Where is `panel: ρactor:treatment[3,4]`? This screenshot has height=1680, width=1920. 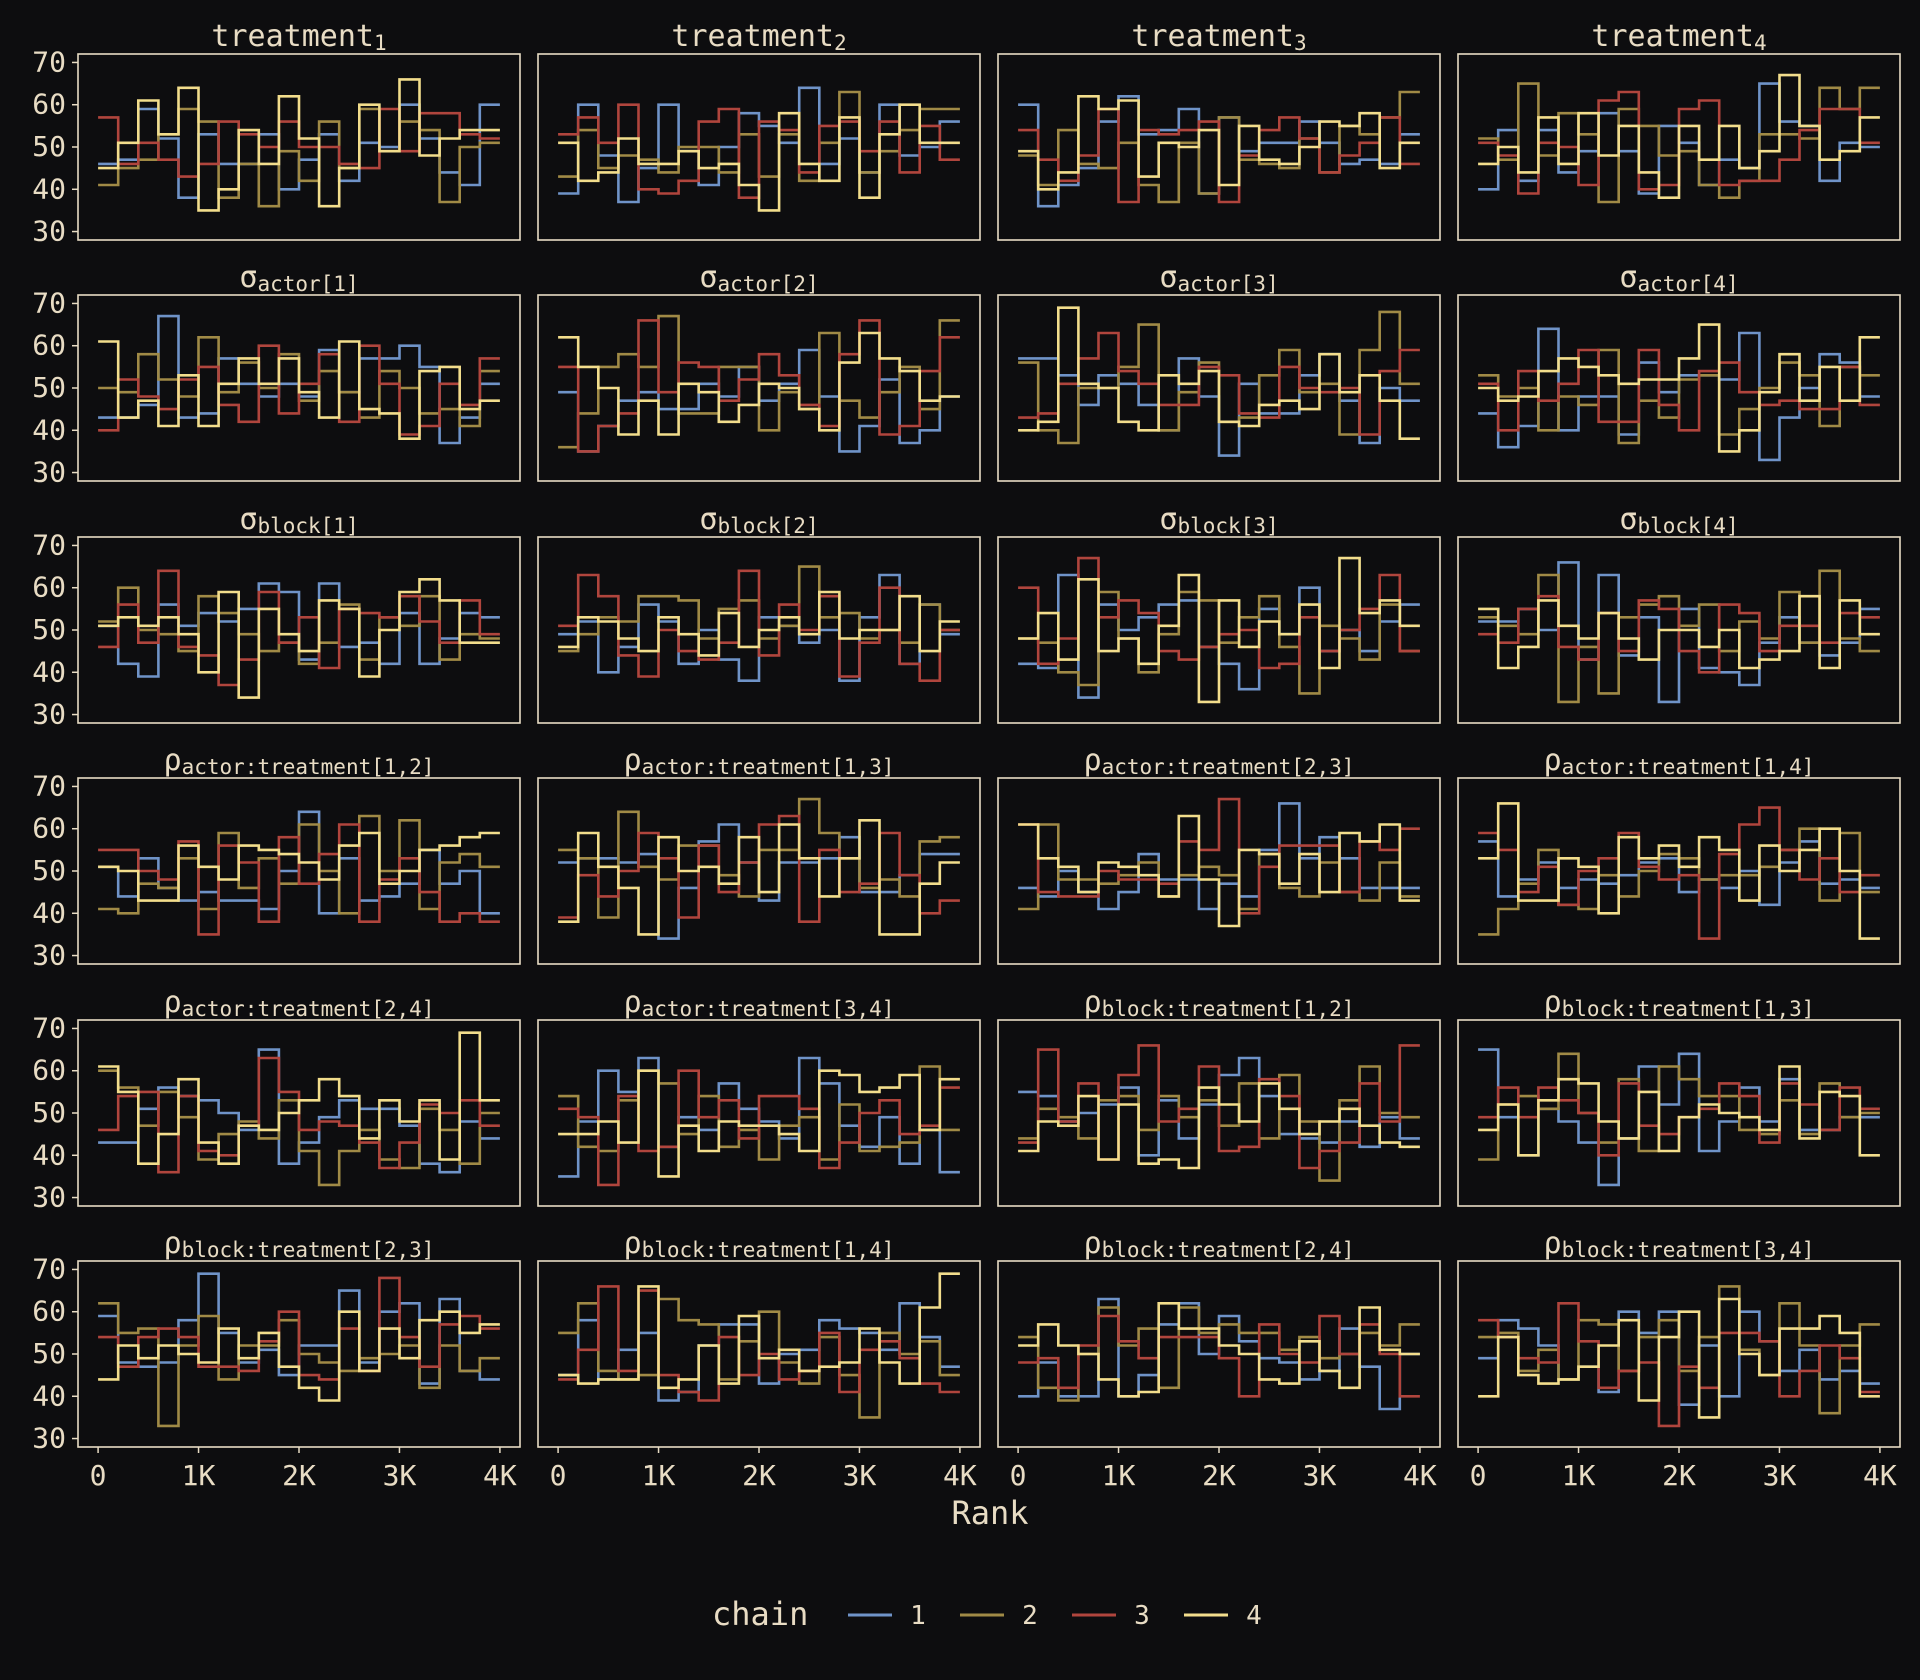
panel: ρactor:treatment[3,4] is located at coordinates (759, 1096).